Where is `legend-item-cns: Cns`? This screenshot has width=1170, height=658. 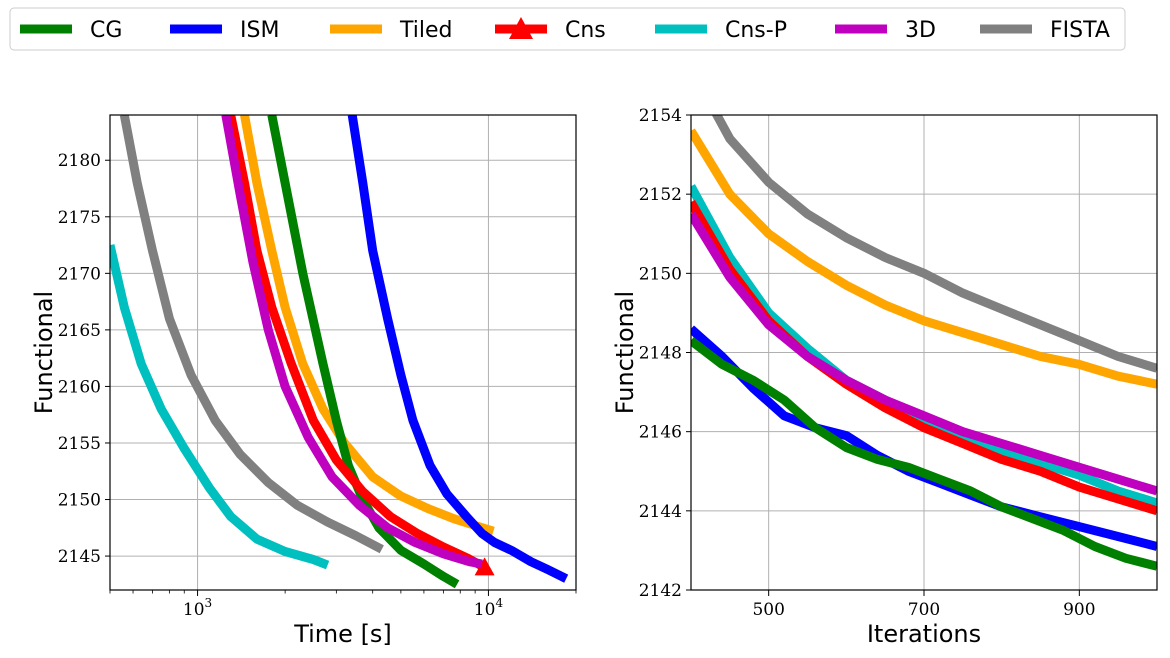
legend-item-cns: Cns is located at coordinates (550, 30).